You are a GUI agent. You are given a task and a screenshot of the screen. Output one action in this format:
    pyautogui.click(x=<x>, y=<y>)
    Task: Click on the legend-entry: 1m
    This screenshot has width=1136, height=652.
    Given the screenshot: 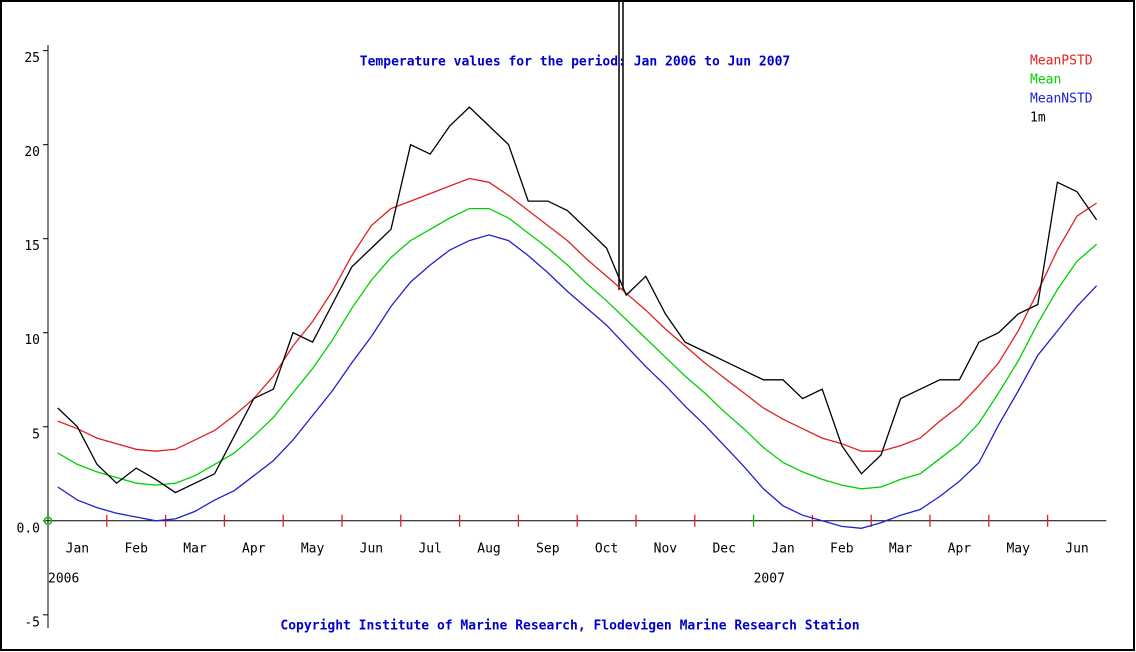 What is the action you would take?
    pyautogui.click(x=1038, y=118)
    